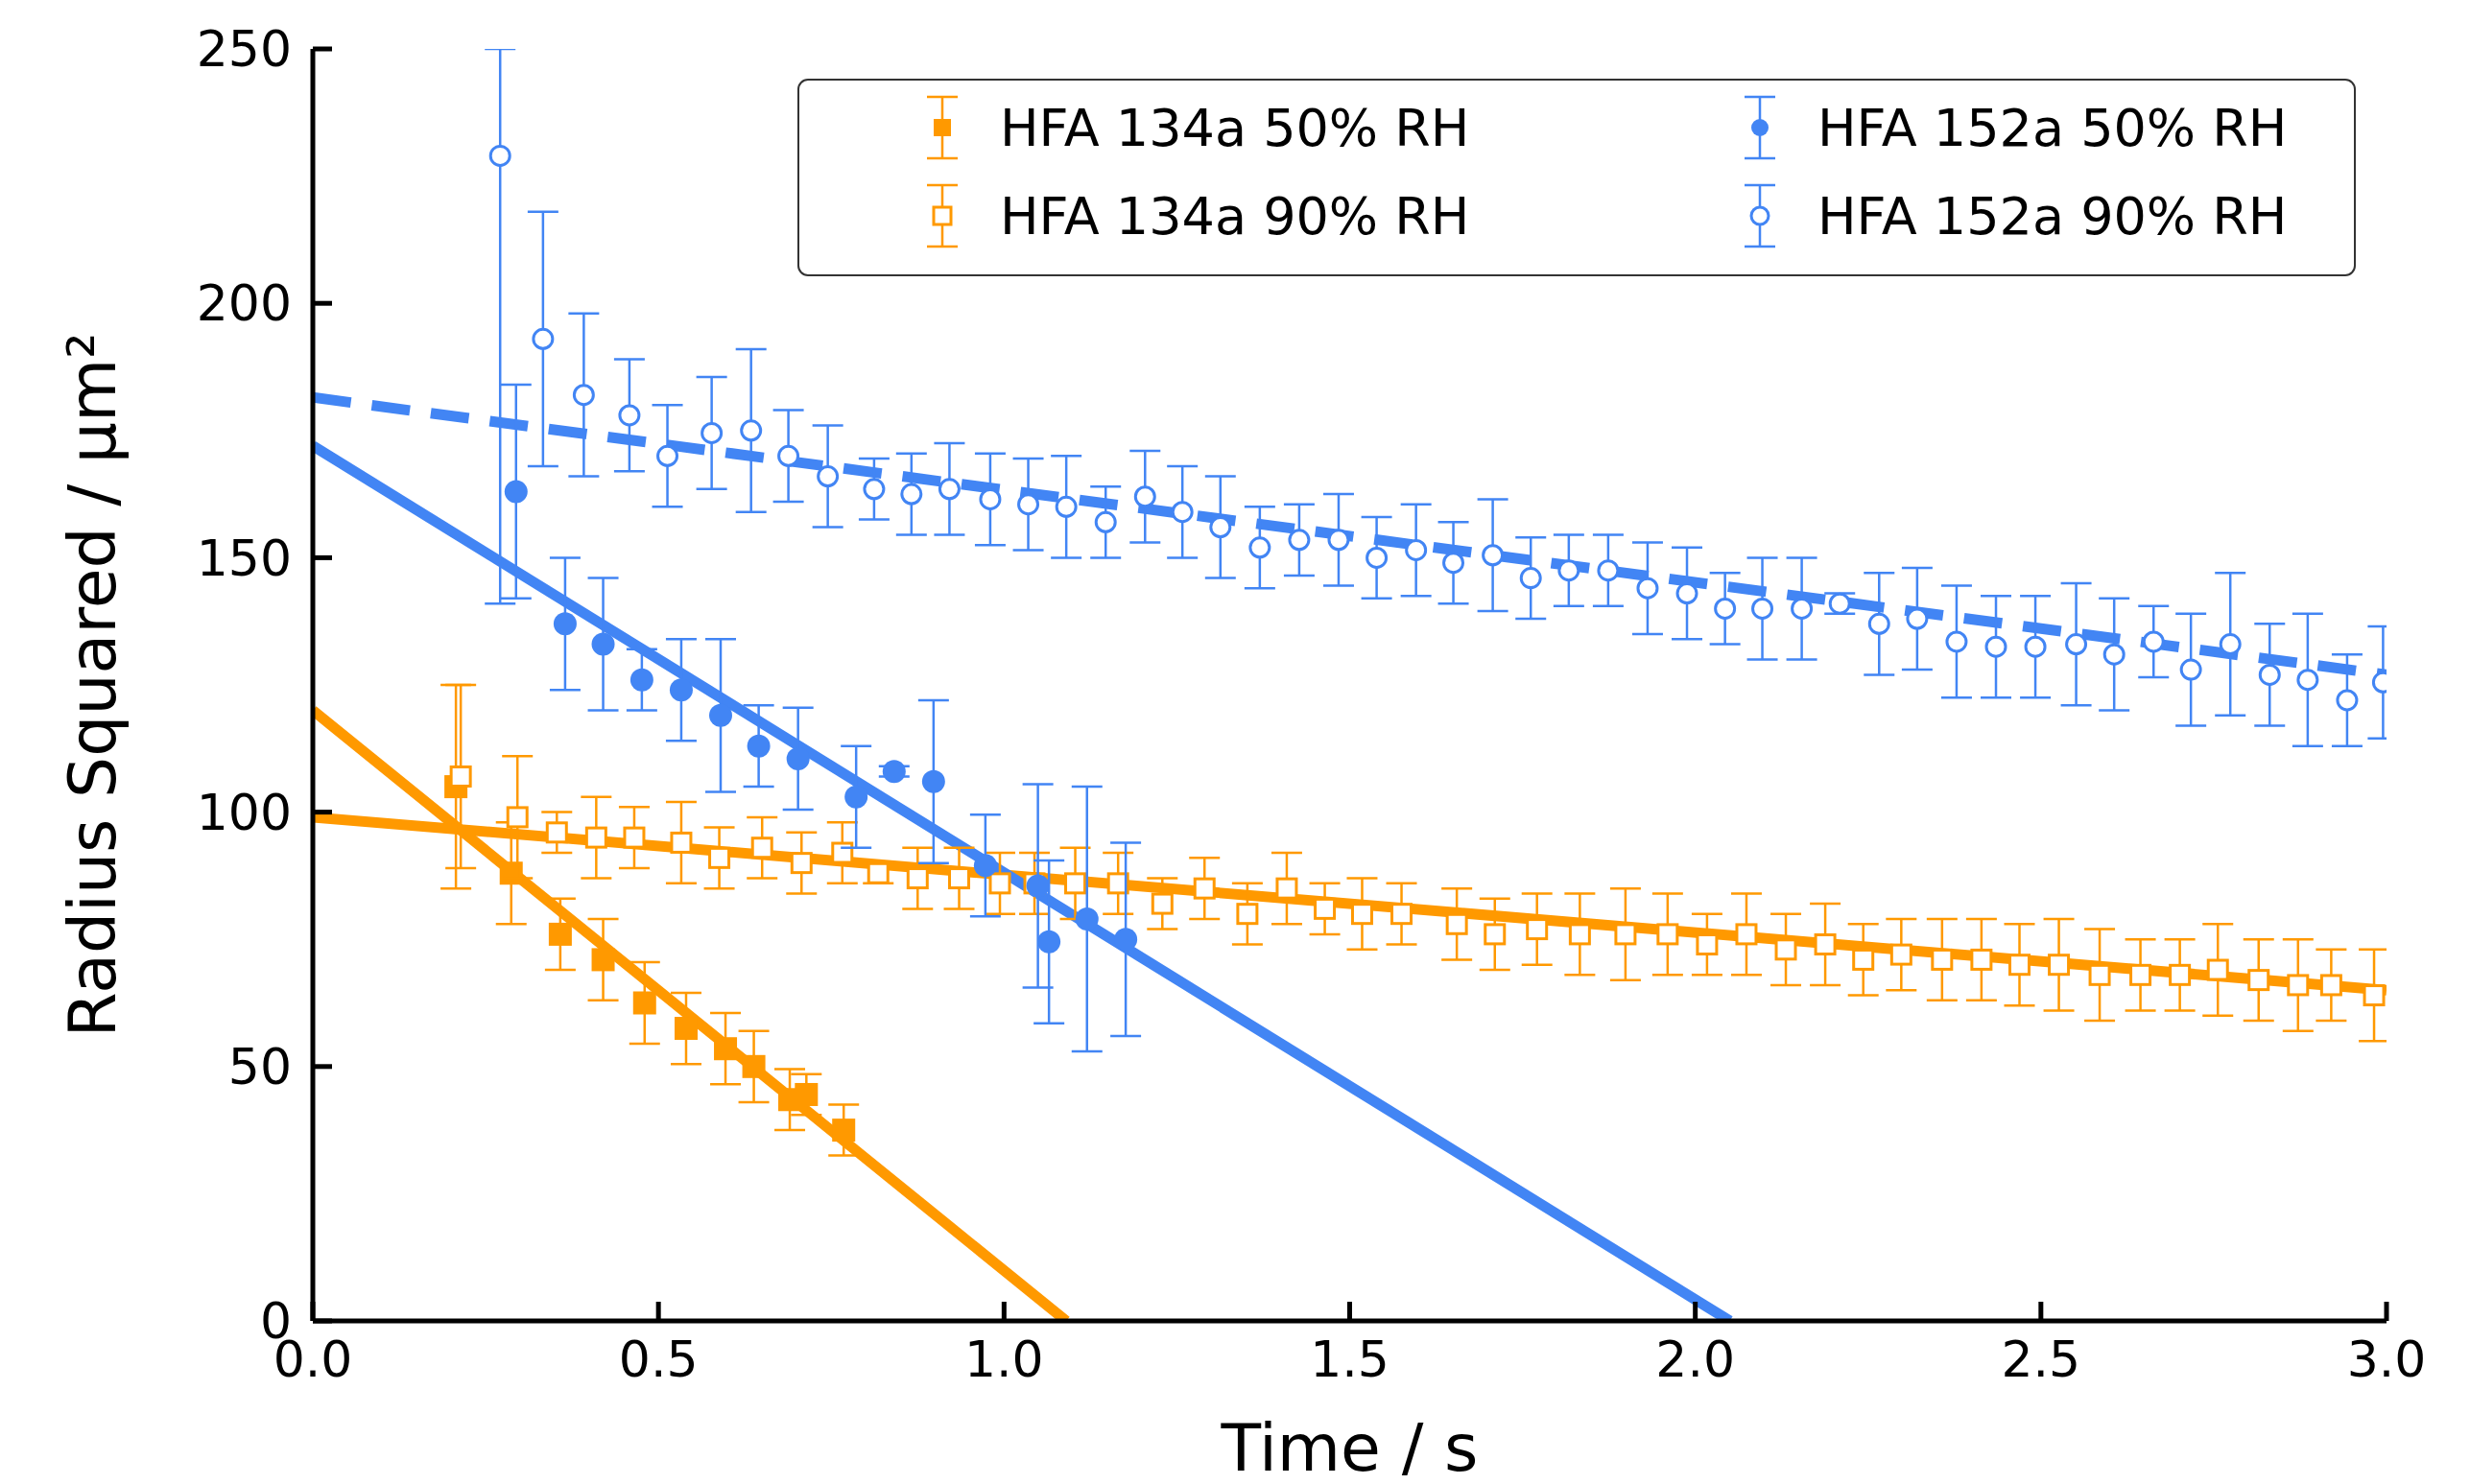 This screenshot has height=1484, width=2470. Describe the element at coordinates (1349, 1360) in the screenshot. I see `x-tick-label: 1.5` at that location.